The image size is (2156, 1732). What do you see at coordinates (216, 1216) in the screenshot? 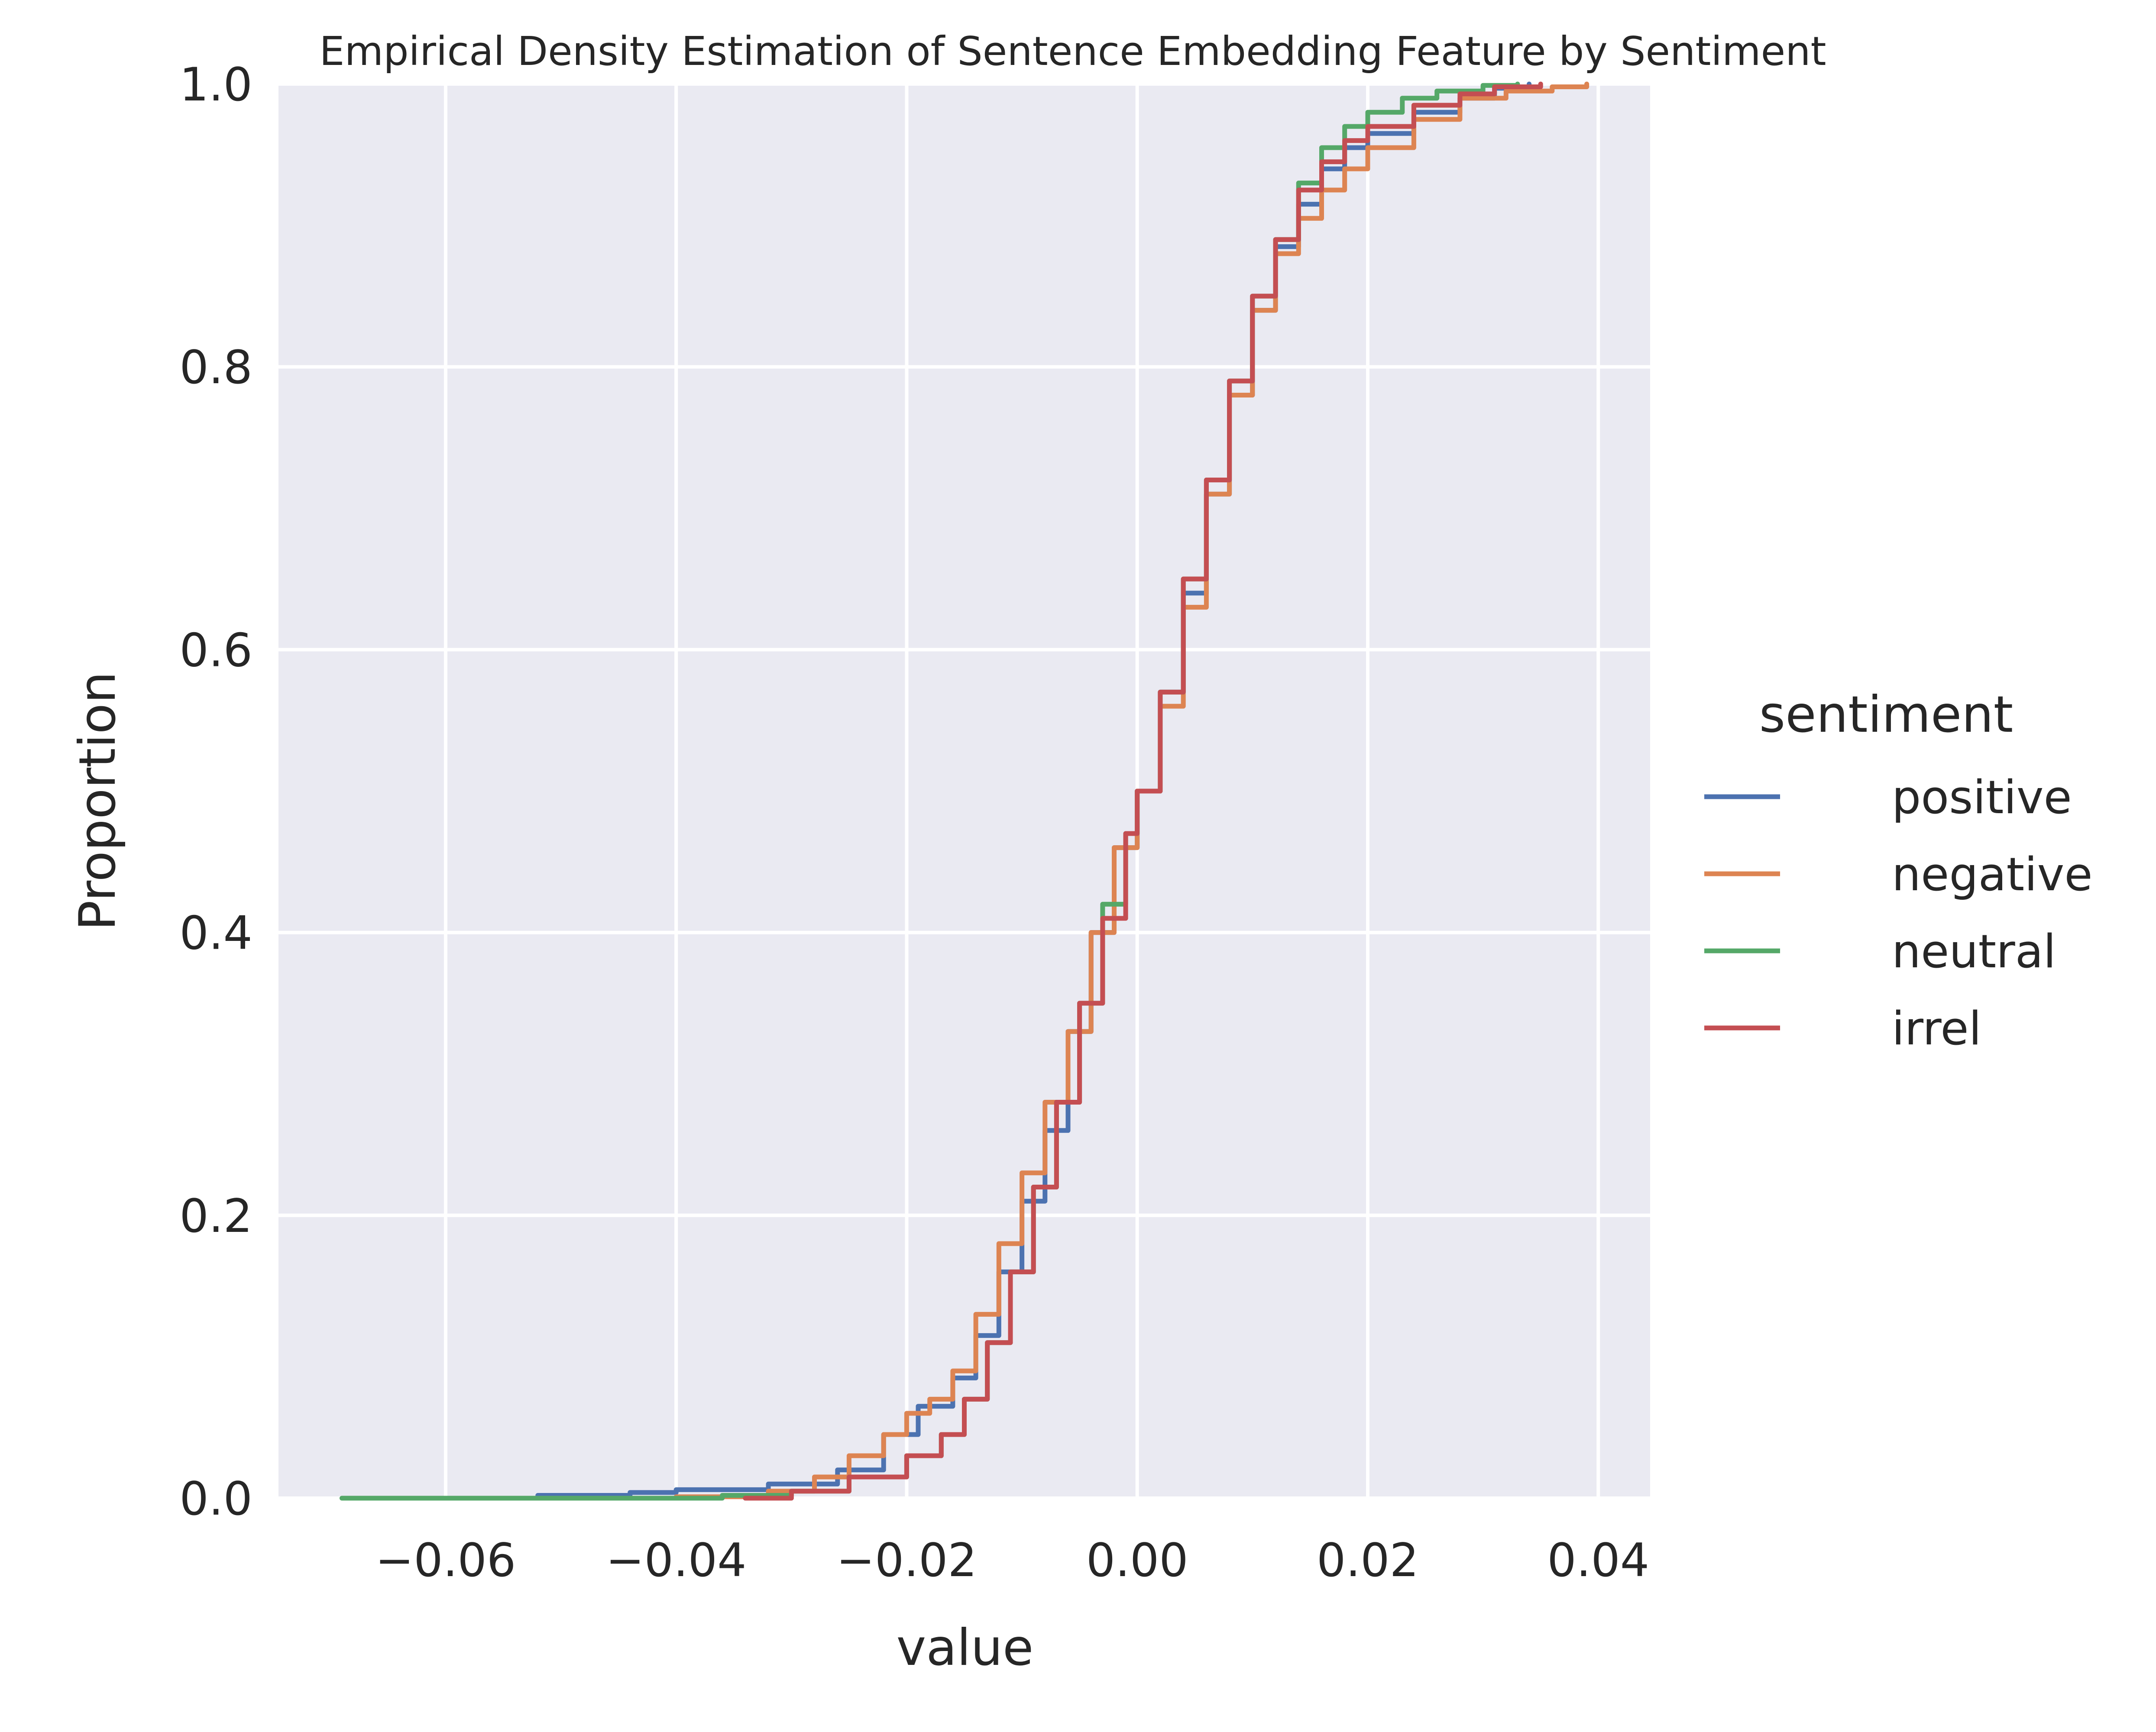
I see `y-tick-label: 0.2` at bounding box center [216, 1216].